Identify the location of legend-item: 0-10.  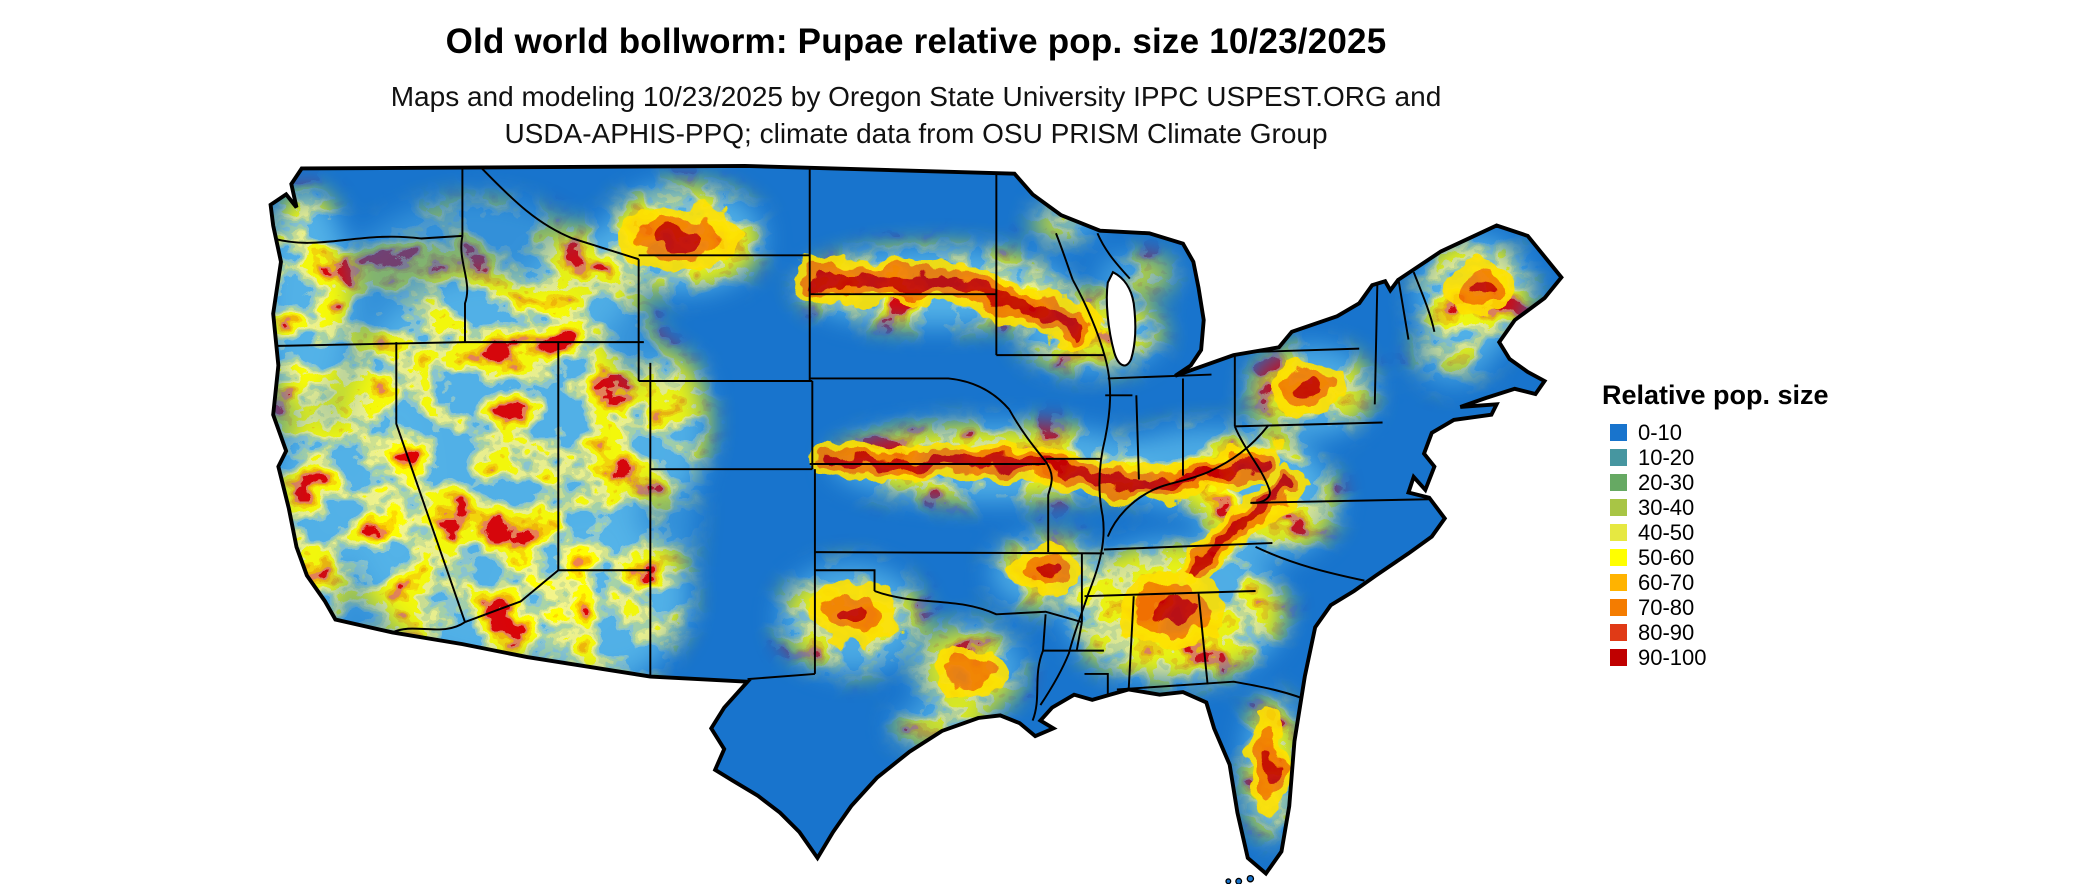
(1719, 432).